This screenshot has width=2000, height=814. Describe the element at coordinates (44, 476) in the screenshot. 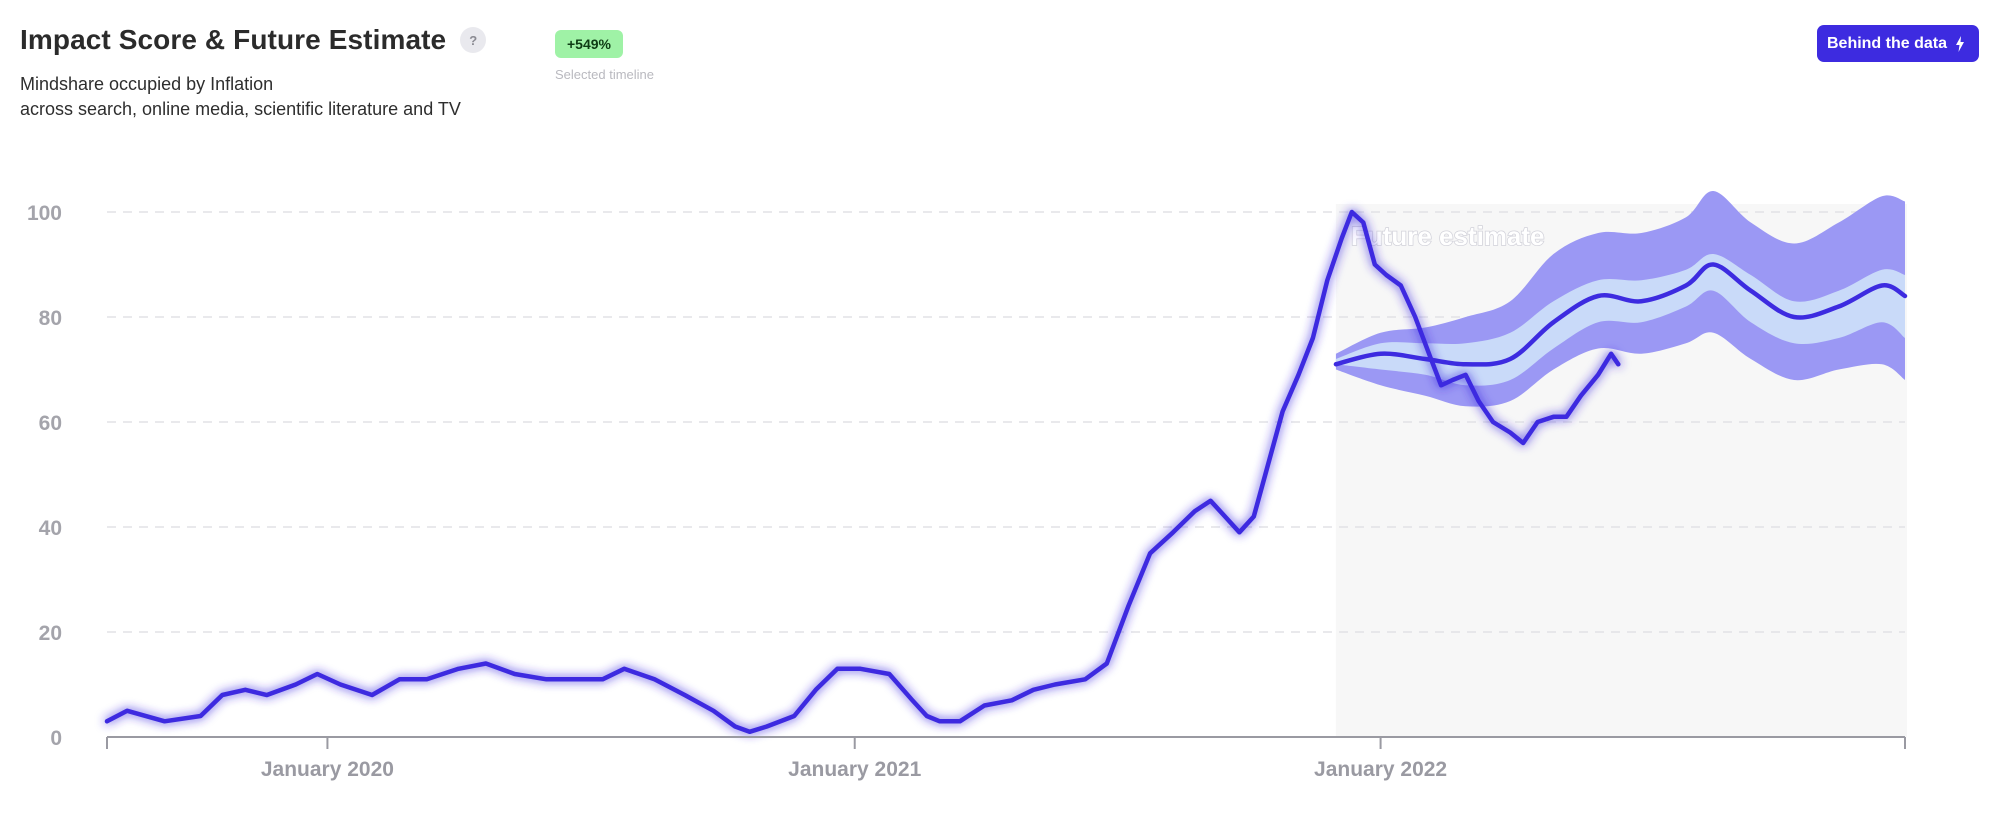

I see `y-tick-labels: 0 20 40 60 80 100` at that location.